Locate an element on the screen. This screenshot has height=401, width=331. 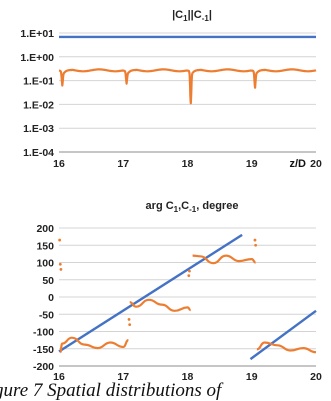
top-x-tick-label: 19 is located at coordinates (252, 164).